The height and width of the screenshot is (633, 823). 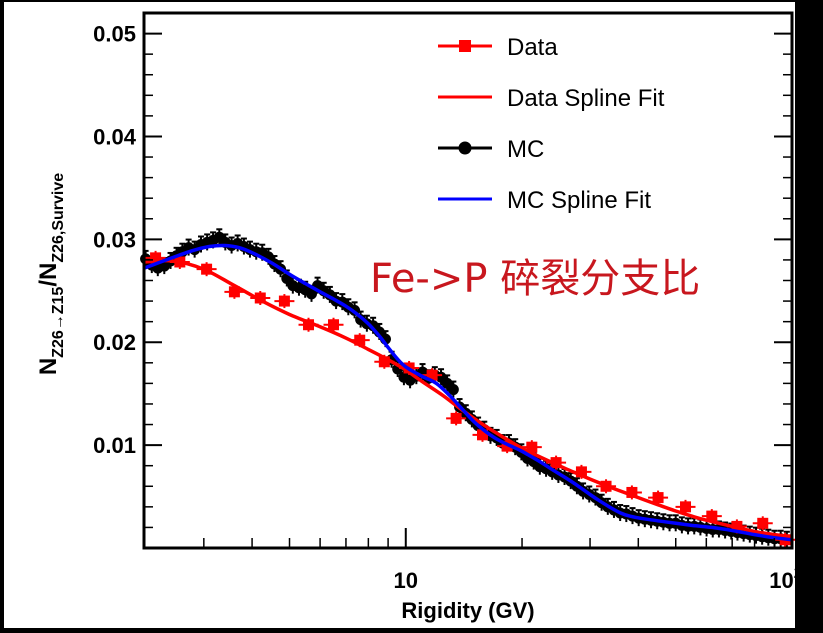 What do you see at coordinates (467, 610) in the screenshot?
I see `x-axis-title: Rigidity (GV)` at bounding box center [467, 610].